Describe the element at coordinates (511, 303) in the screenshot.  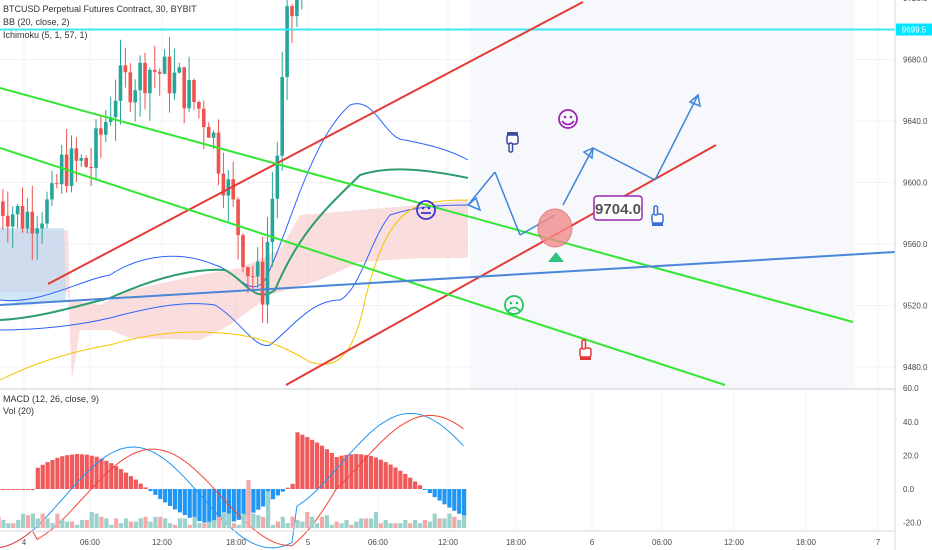
I see `face-eye` at that location.